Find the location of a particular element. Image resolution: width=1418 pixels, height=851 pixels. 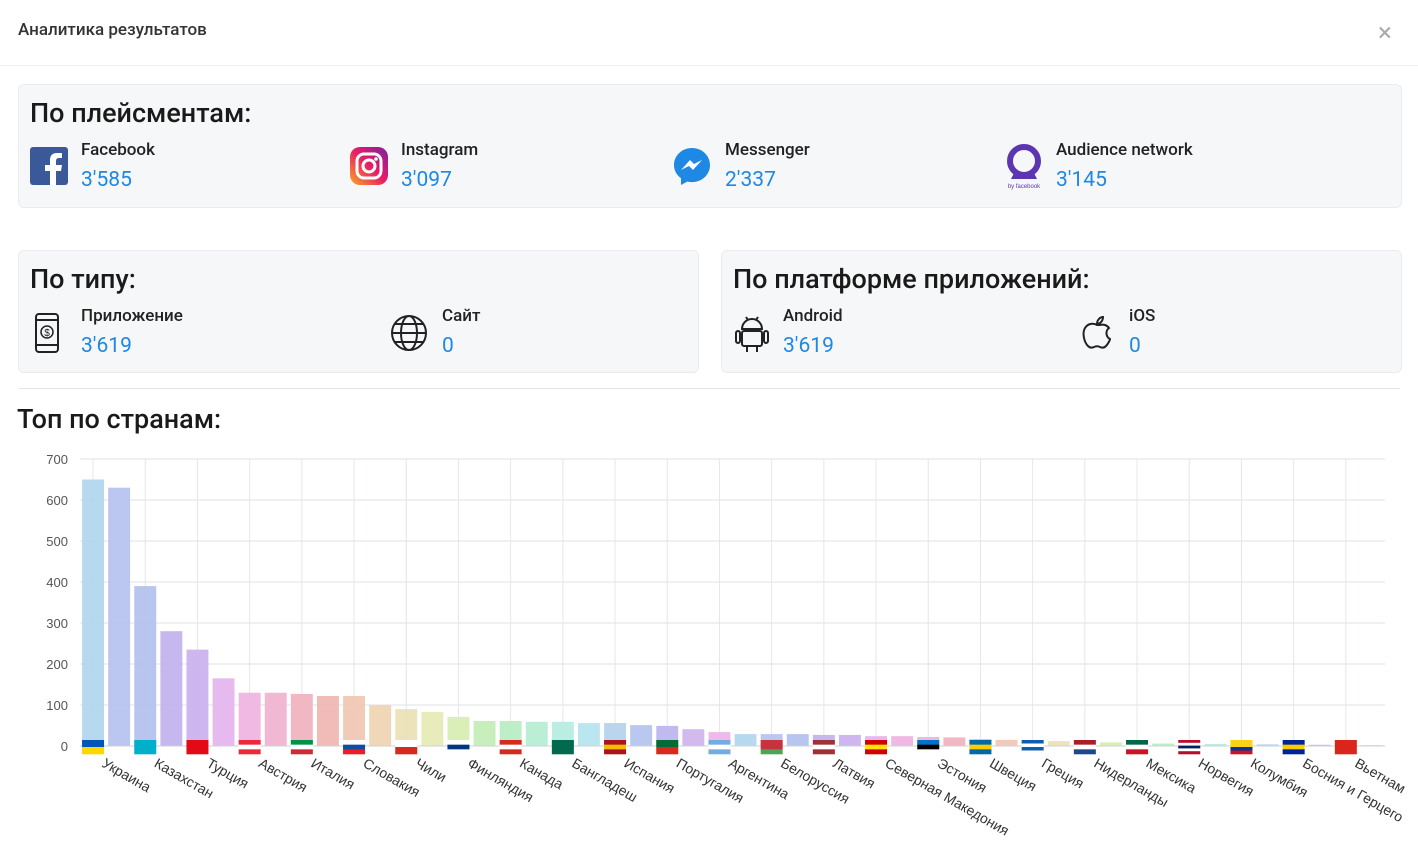

modal-title: Аналитика результатов is located at coordinates (112, 30).